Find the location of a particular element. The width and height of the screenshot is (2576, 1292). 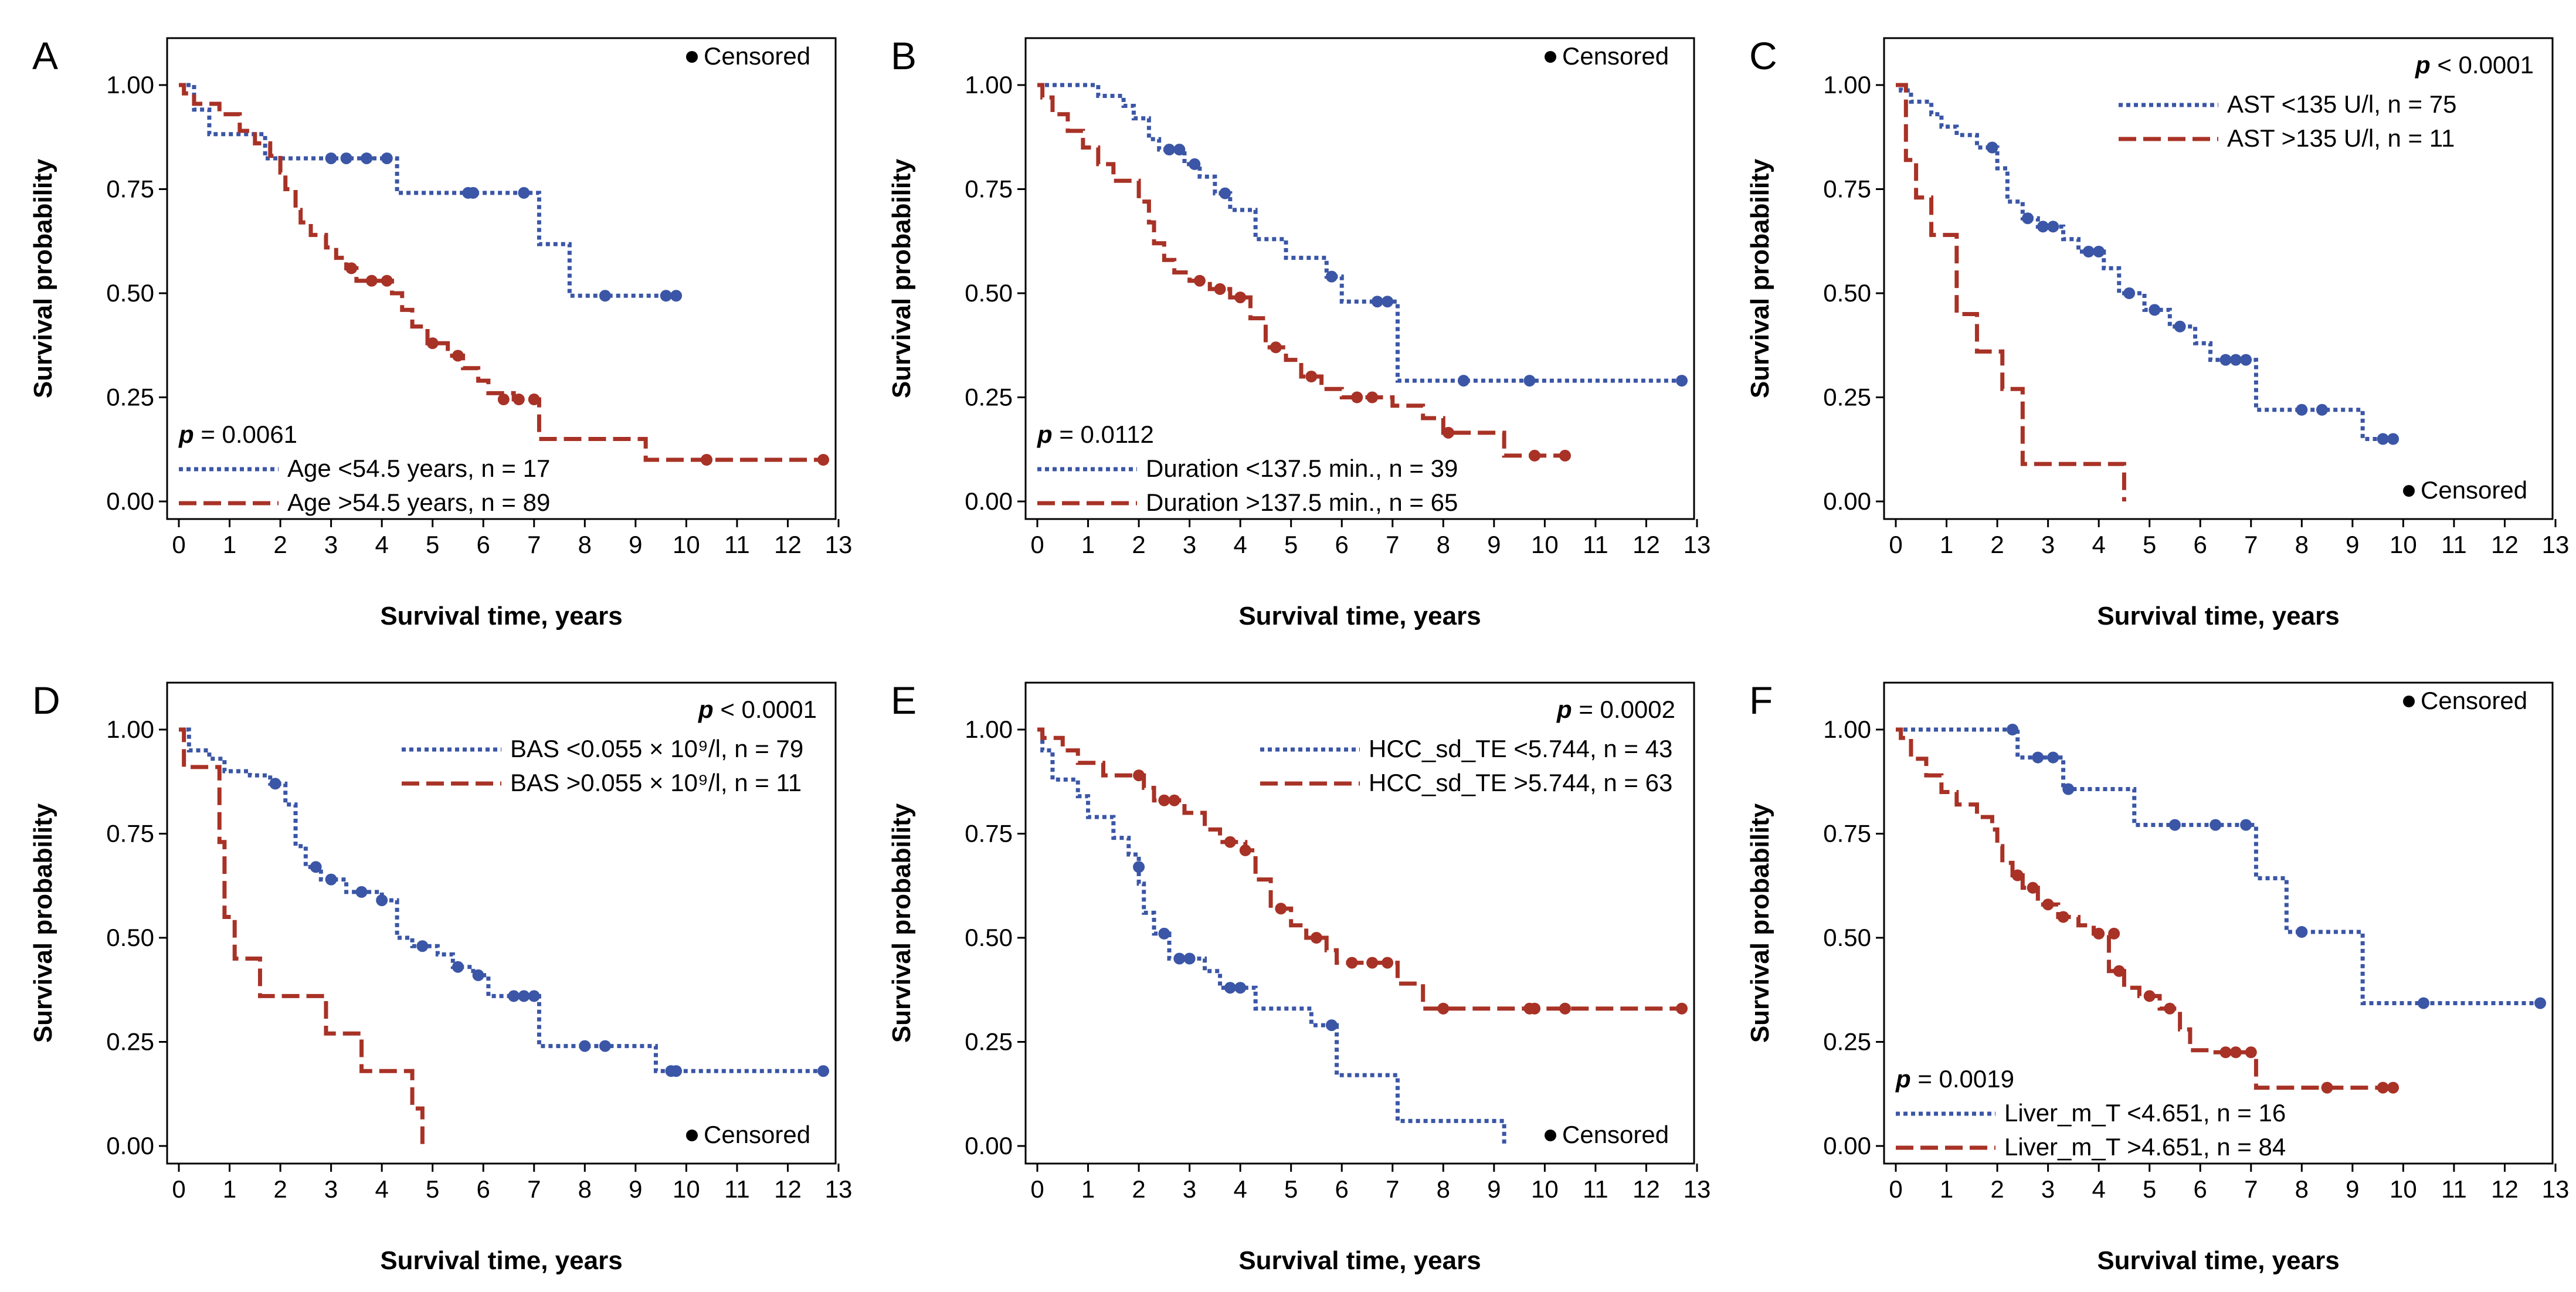

x-tick-label: 1 is located at coordinates (1946, 1189).